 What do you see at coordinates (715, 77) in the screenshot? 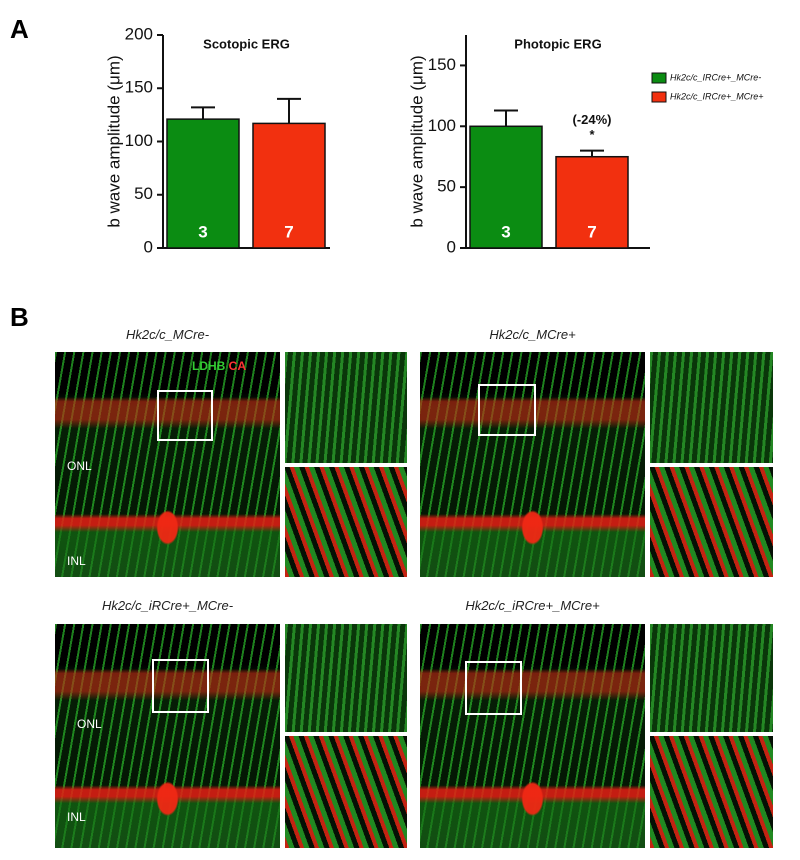
I see `legend-label: Hk2c/c_IRCre+_MCre-` at bounding box center [715, 77].